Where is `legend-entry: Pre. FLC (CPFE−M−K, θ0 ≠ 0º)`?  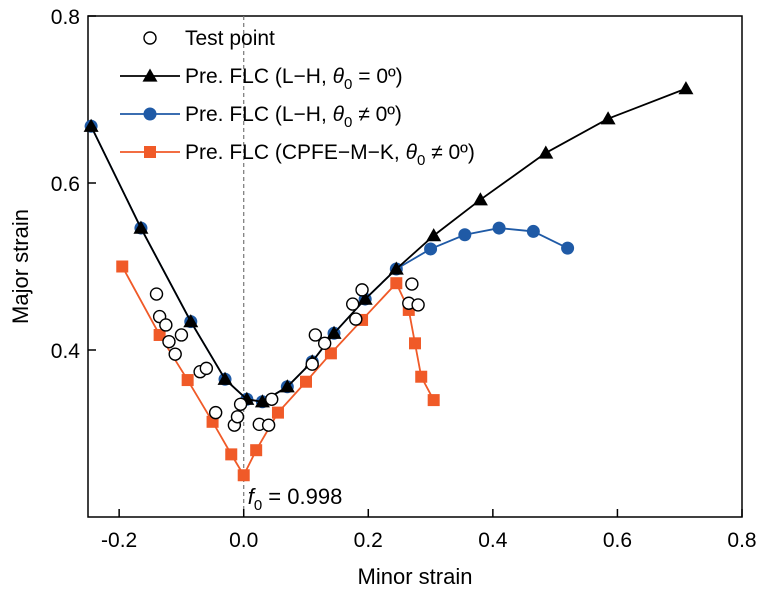
legend-entry: Pre. FLC (CPFE−M−K, θ0 ≠ 0º) is located at coordinates (297, 155).